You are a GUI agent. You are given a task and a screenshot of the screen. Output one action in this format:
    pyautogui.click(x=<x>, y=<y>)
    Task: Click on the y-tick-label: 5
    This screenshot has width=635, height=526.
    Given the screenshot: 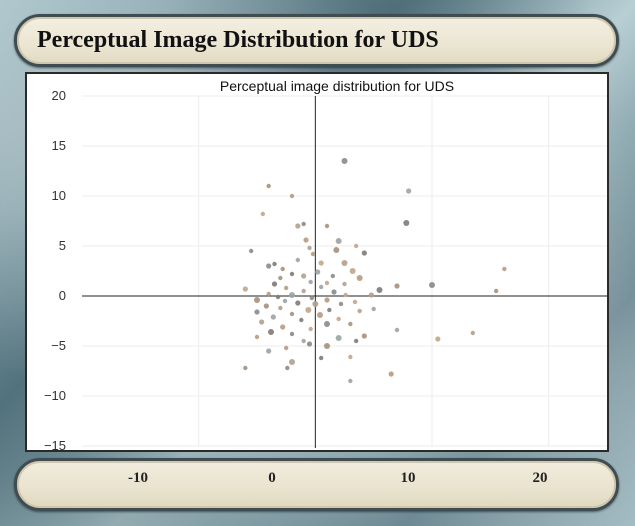 What is the action you would take?
    pyautogui.click(x=62, y=245)
    